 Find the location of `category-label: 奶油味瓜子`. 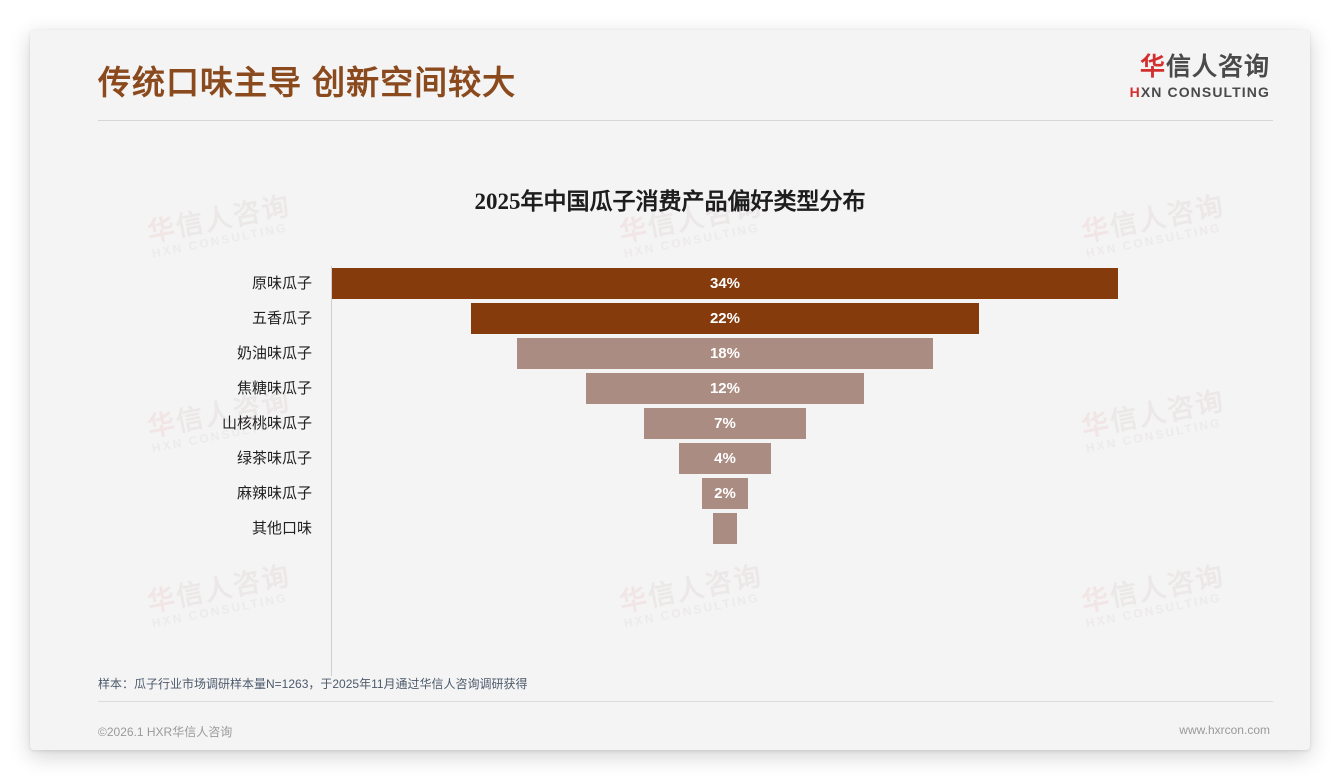

category-label: 奶油味瓜子 is located at coordinates (274, 353).